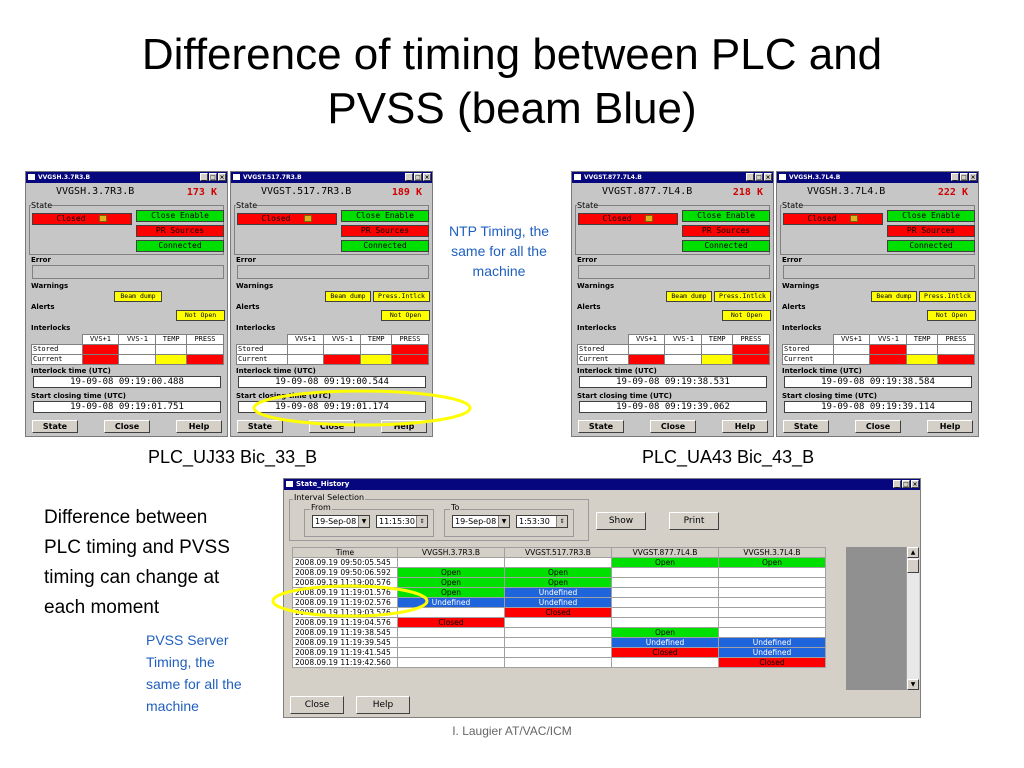 The width and height of the screenshot is (1024, 768). What do you see at coordinates (180, 216) in the screenshot?
I see `close-enable-indicator: Close Enable` at bounding box center [180, 216].